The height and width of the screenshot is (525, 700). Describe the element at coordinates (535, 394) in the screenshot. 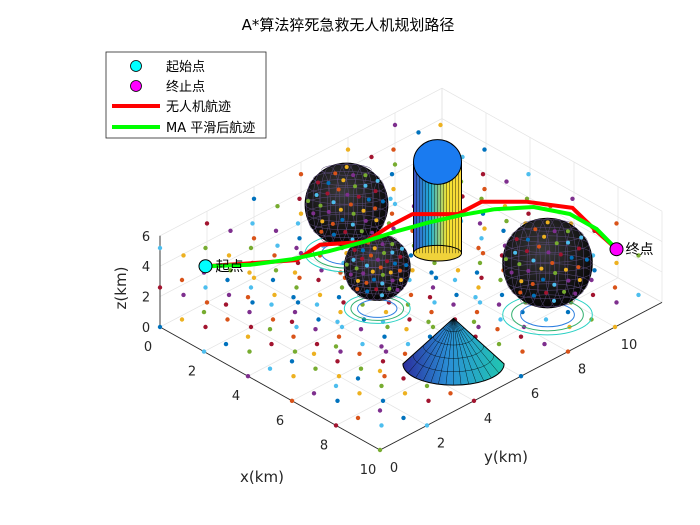

I see `y-tick-label: 6` at that location.